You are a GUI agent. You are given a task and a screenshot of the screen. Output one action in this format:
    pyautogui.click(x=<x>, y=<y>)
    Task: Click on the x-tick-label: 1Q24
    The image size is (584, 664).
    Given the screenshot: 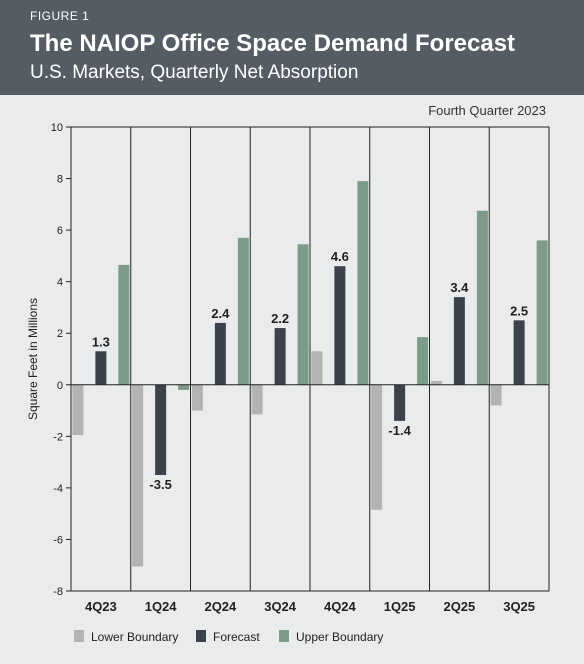 What is the action you would take?
    pyautogui.click(x=161, y=606)
    